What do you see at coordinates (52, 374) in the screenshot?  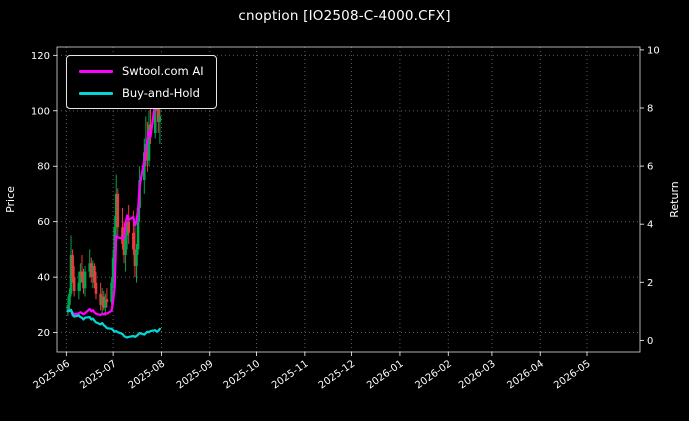 I see `date-tick-label: 2025-06` at bounding box center [52, 374].